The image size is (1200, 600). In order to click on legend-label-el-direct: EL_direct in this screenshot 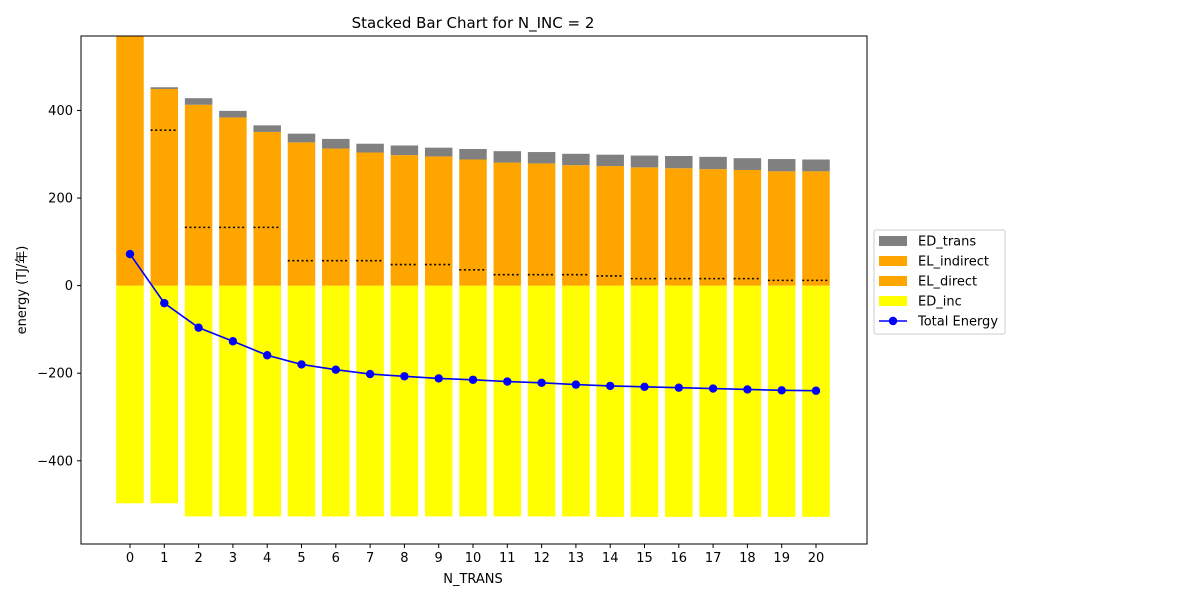, I will do `click(947, 282)`.